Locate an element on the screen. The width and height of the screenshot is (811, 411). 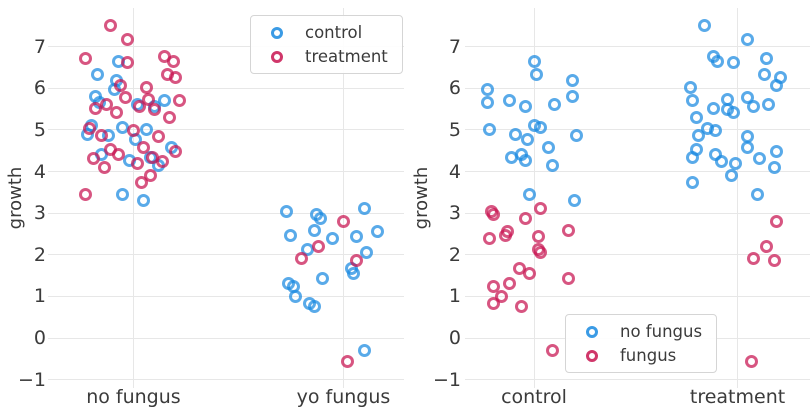
legend-label: control is located at coordinates (334, 32).